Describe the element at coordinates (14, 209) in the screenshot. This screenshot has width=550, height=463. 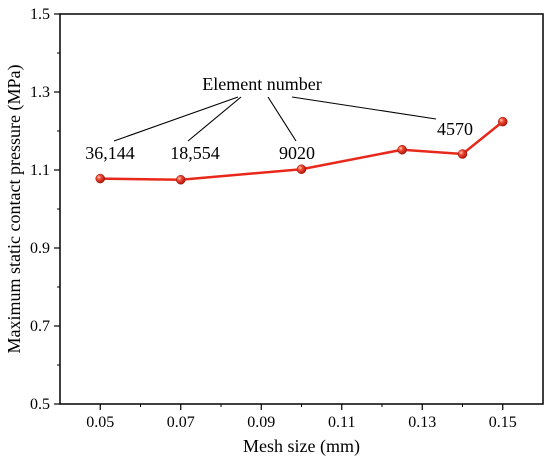
I see `y-axis-title: Maximum static contact pressure (MPa)` at that location.